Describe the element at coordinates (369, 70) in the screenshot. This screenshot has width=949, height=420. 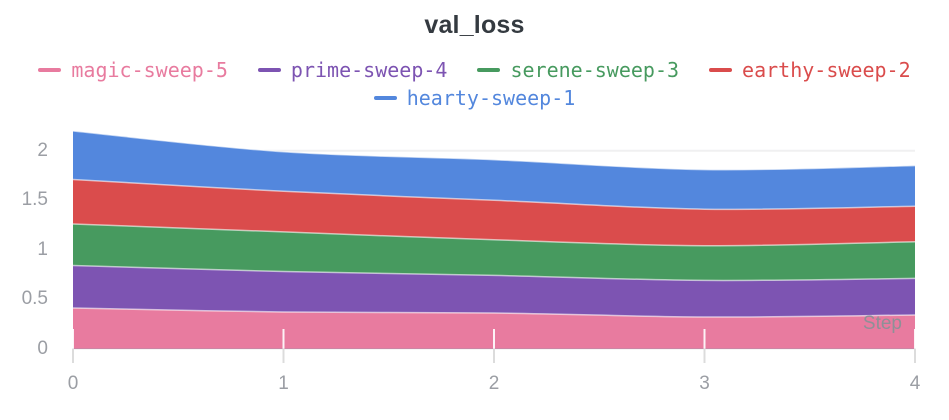
I see `legend-label: prime-sweep-4` at that location.